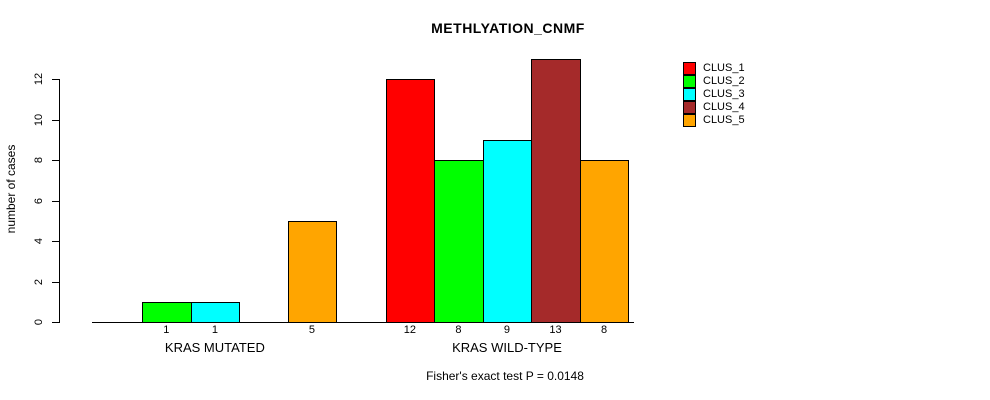 This screenshot has height=400, width=990. I want to click on y-tick-label: 12, so click(39, 79).